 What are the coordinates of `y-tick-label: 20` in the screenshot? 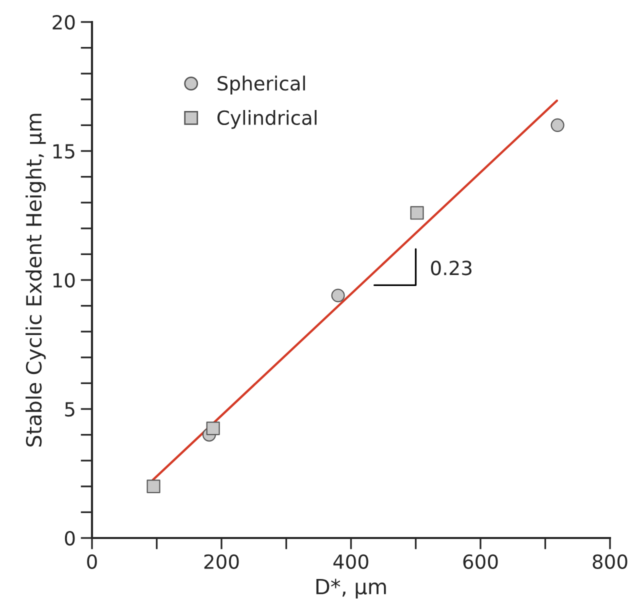 It's located at (63, 22).